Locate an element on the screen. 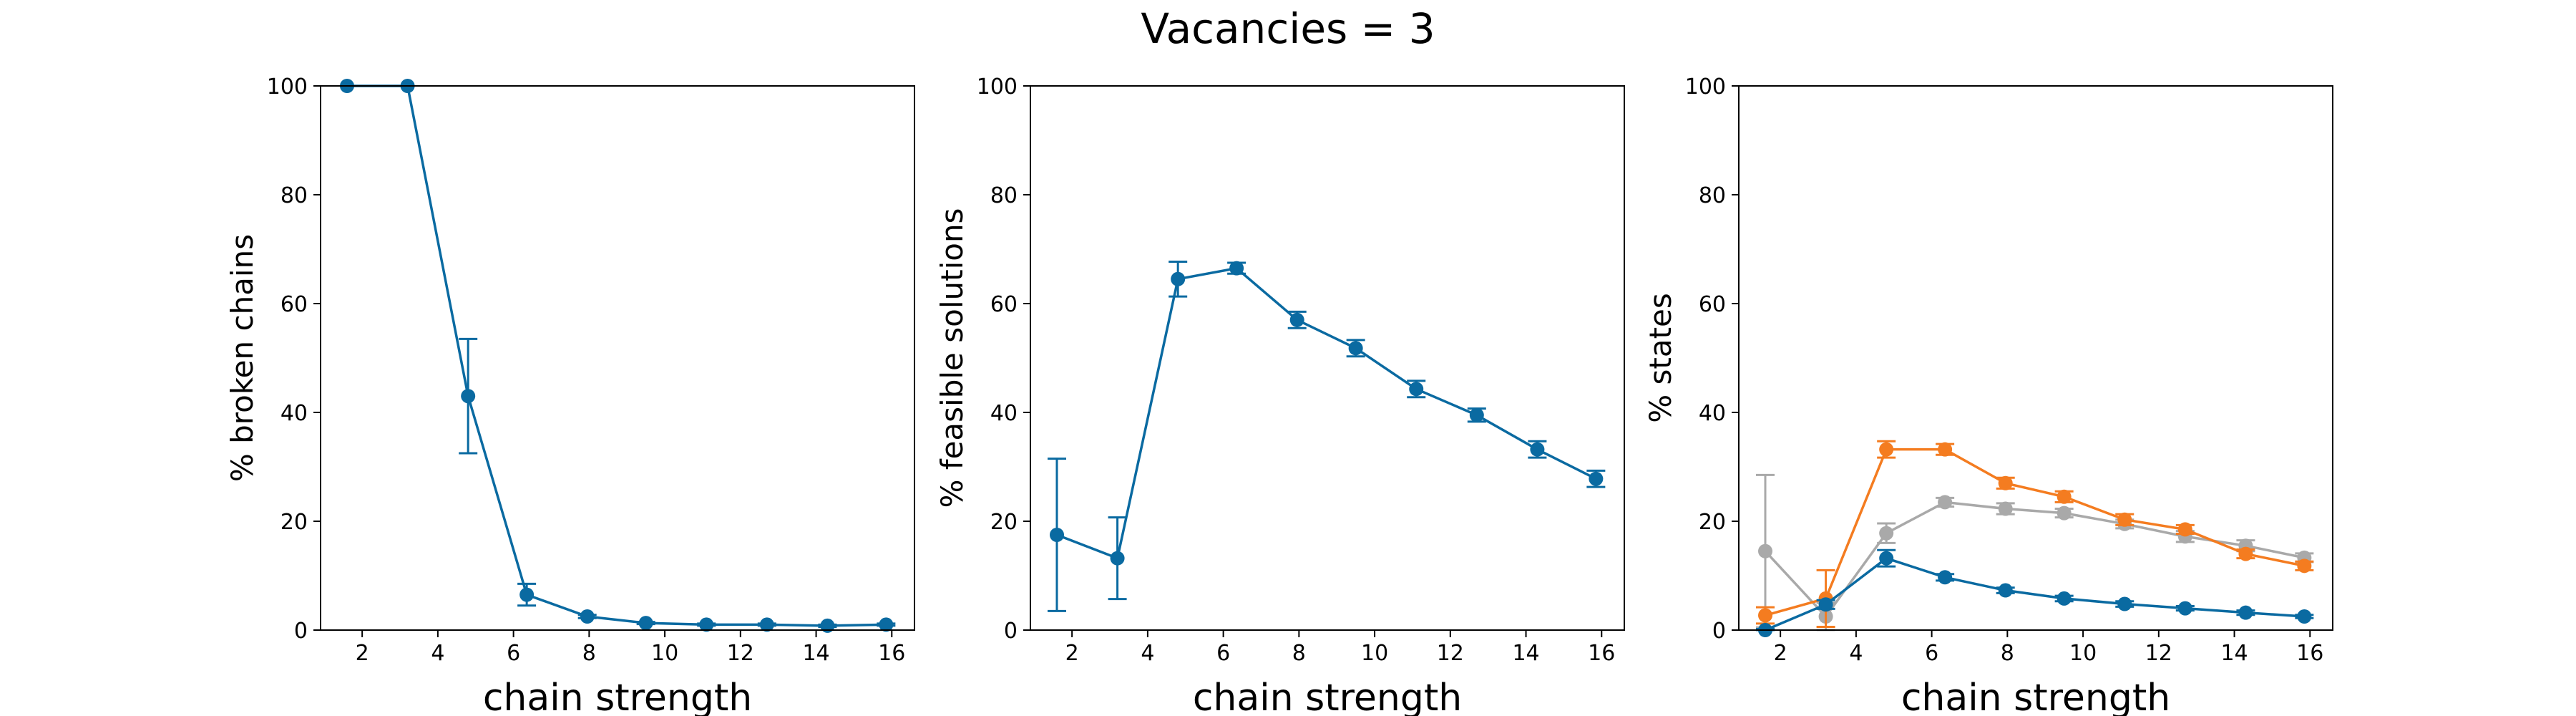  y-axis-label: % feasible solutions is located at coordinates (952, 358).